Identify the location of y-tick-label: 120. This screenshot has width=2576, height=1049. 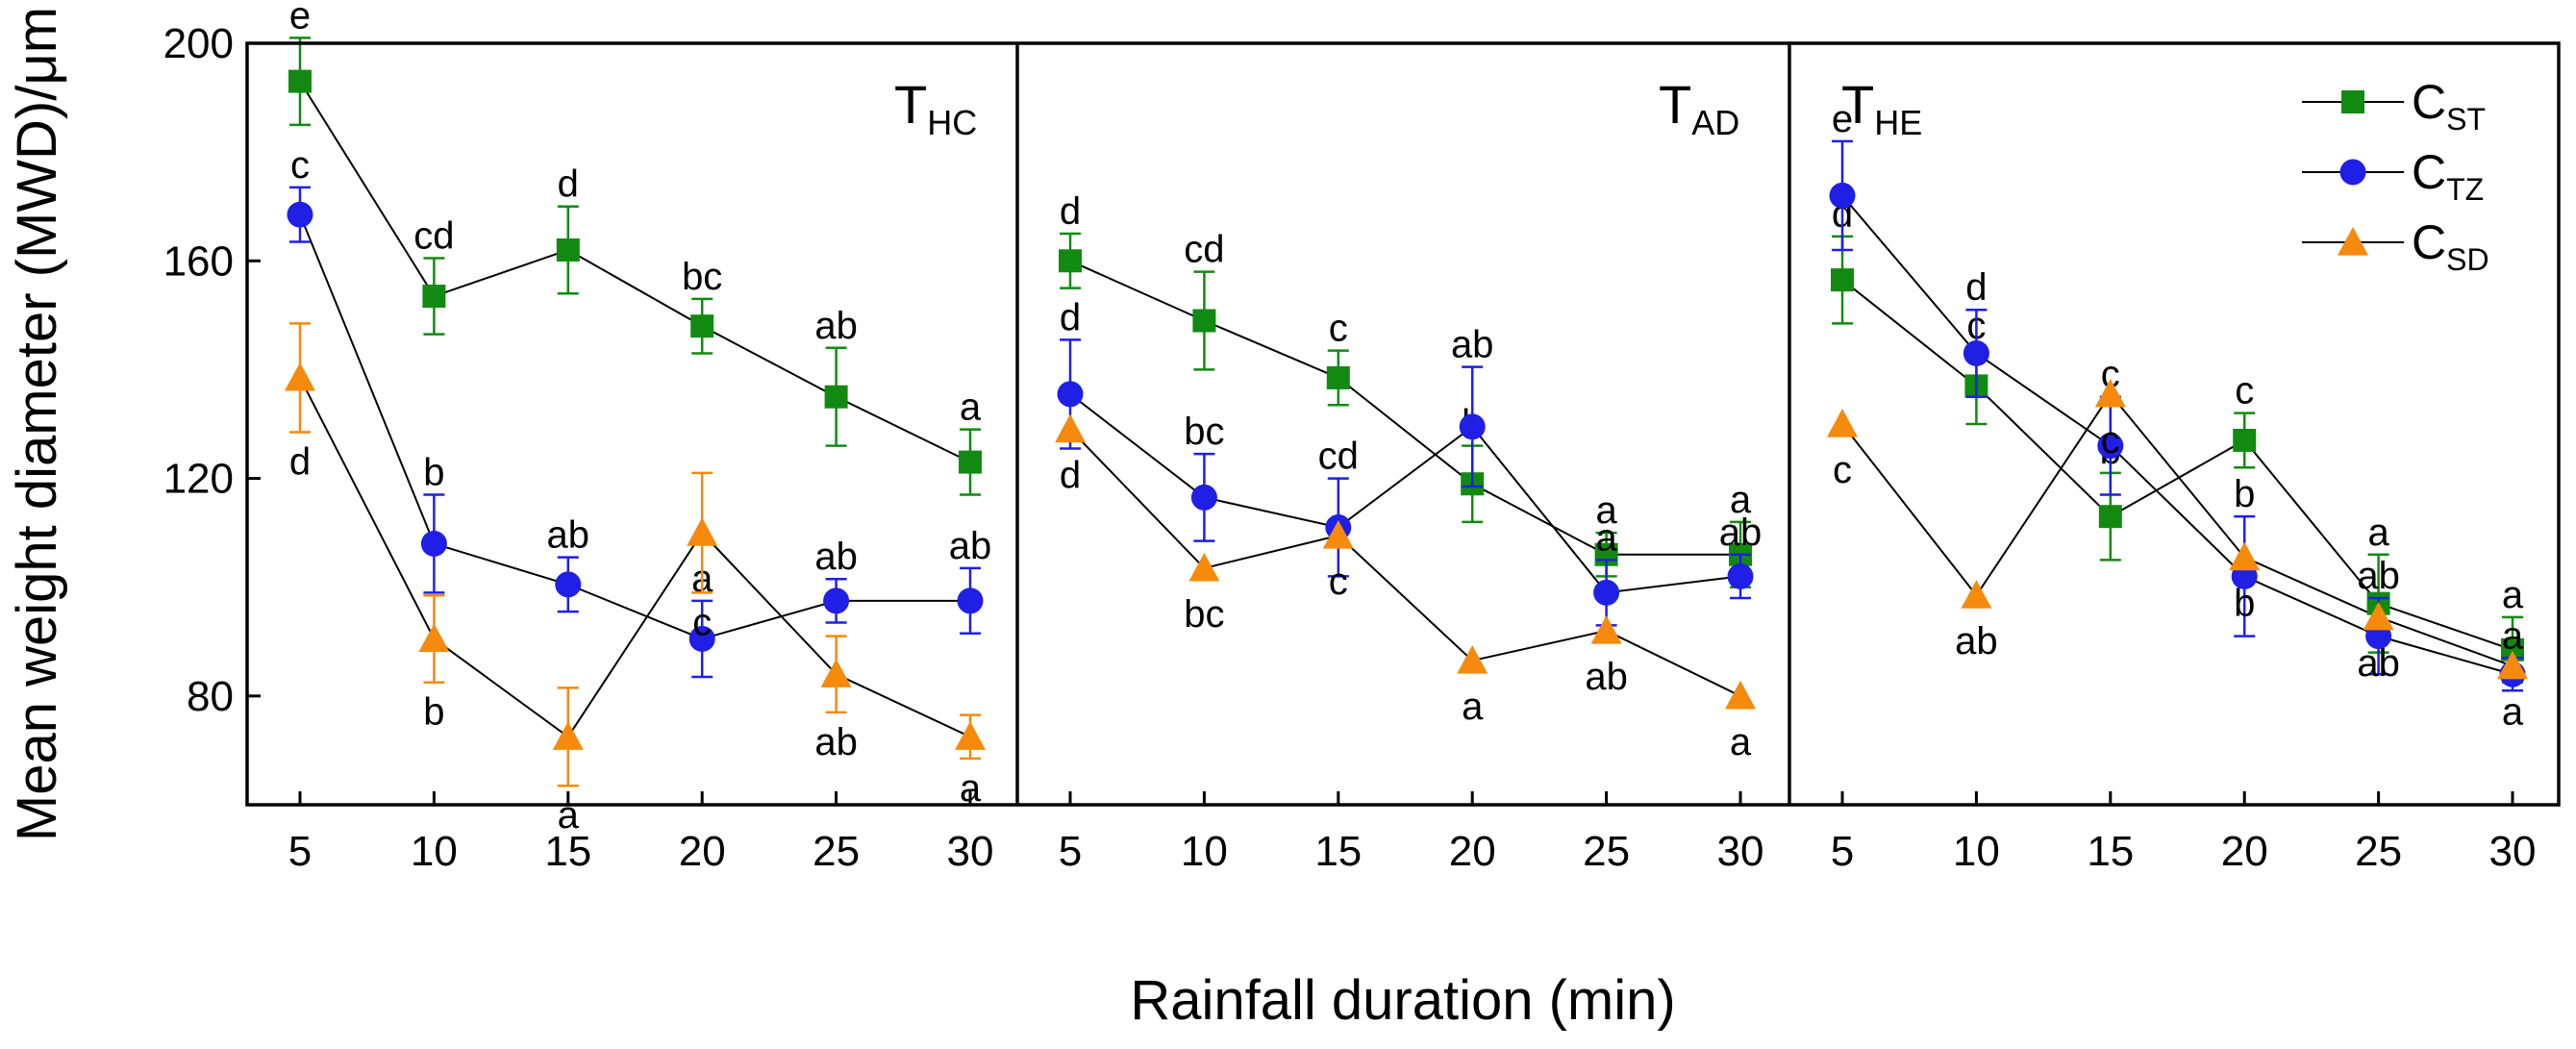
(198, 479).